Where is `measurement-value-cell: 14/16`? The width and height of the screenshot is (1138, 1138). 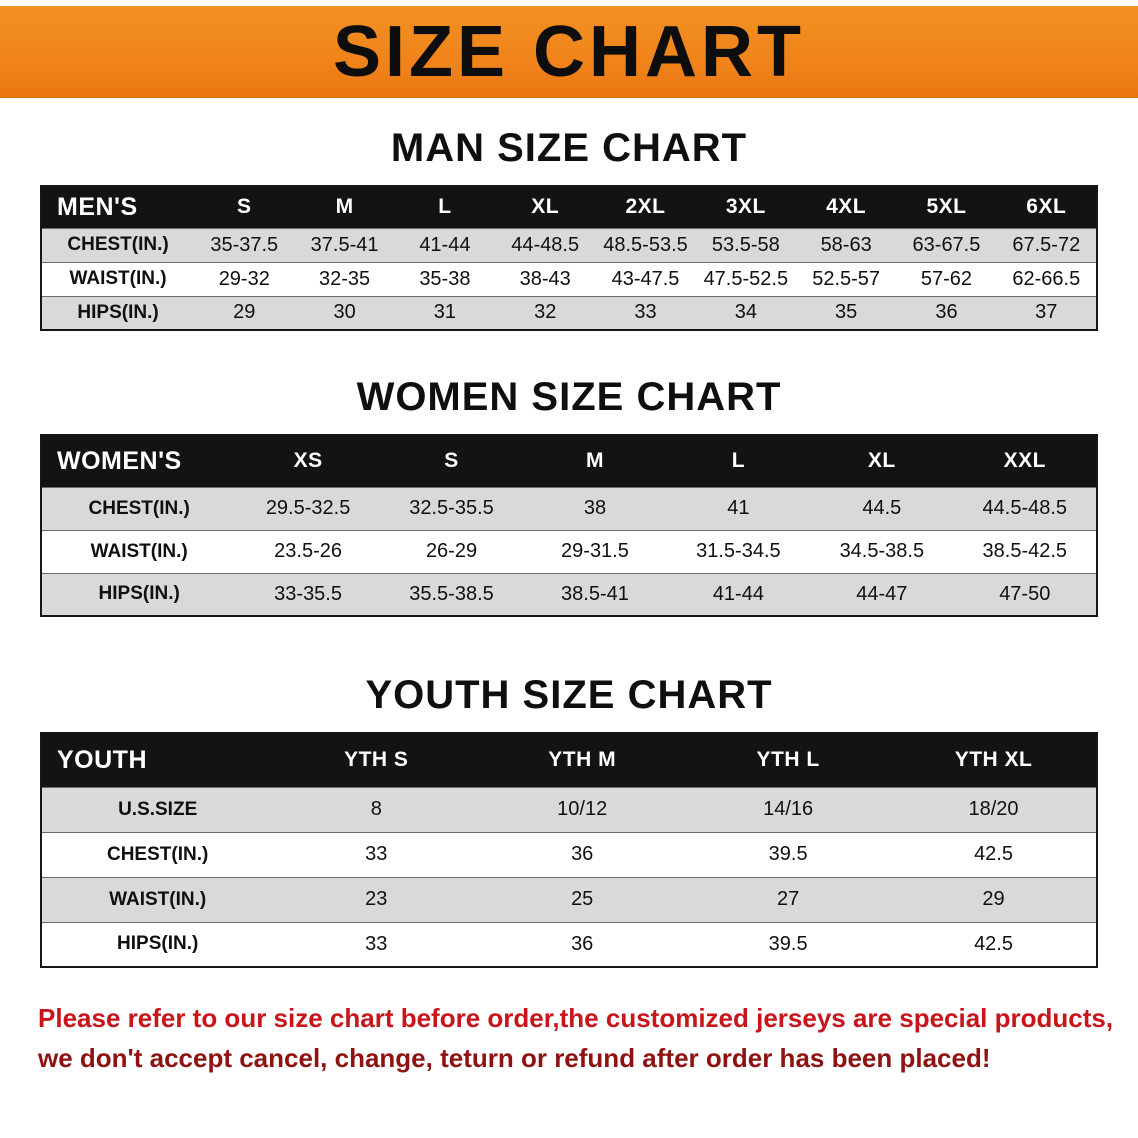 measurement-value-cell: 14/16 is located at coordinates (788, 809).